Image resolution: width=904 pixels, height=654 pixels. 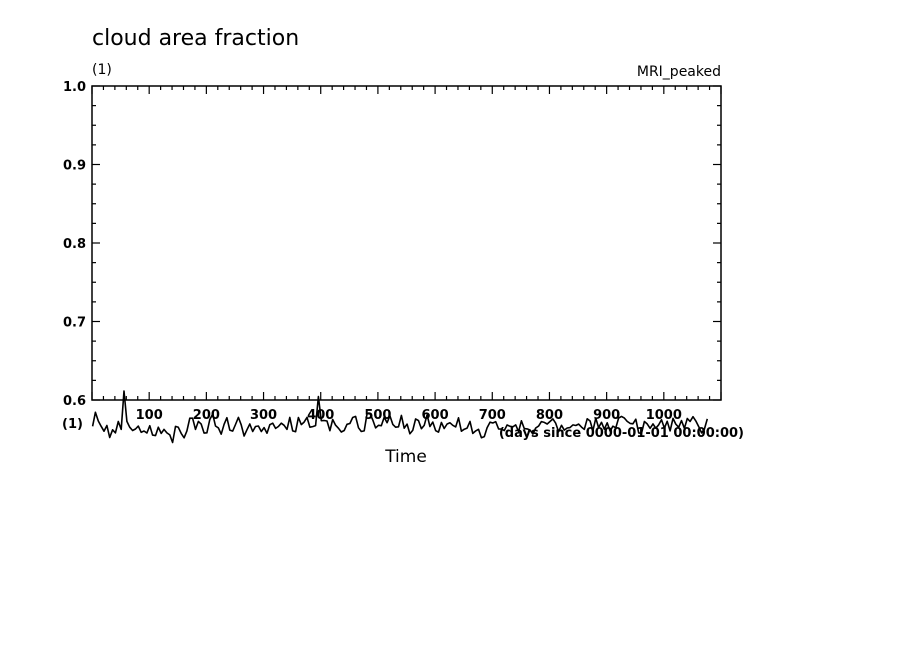 What do you see at coordinates (206, 415) in the screenshot?
I see `x-tick-label: 200` at bounding box center [206, 415].